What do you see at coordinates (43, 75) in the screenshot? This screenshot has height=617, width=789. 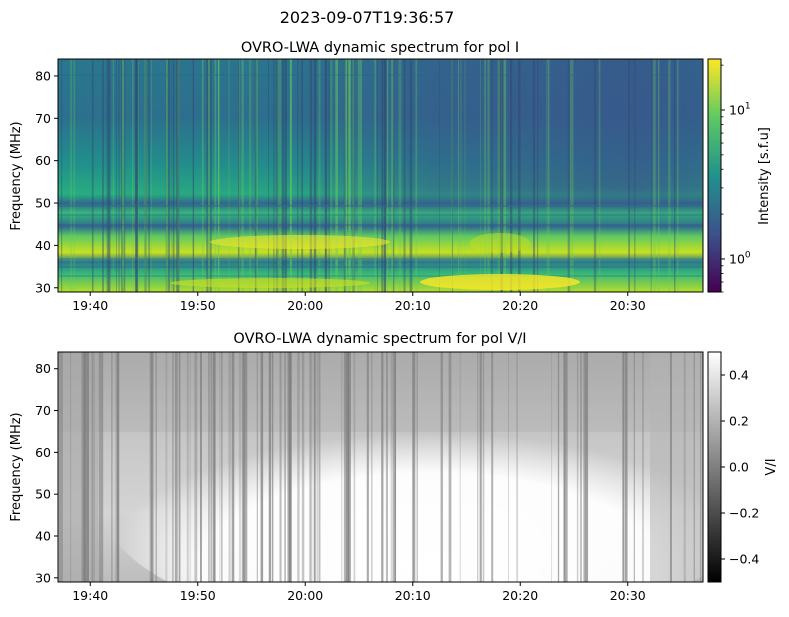 I see `y-tick-label: 80` at bounding box center [43, 75].